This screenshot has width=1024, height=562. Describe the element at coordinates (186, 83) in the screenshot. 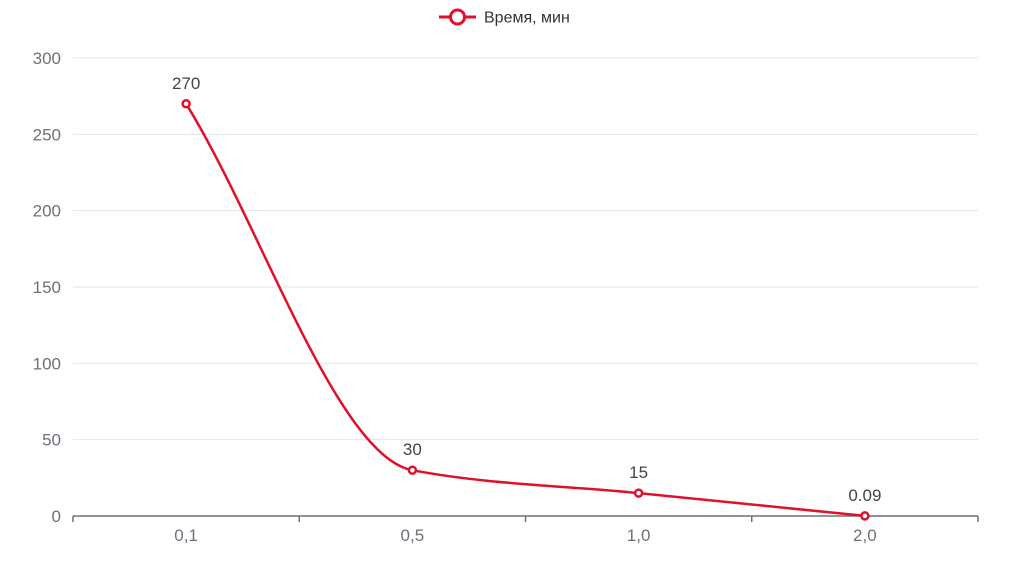

I see `data-label: 270` at that location.